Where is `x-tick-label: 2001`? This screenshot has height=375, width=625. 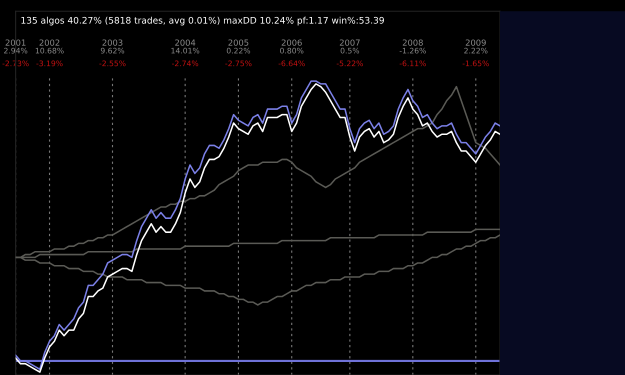
x-tick-label: 2001 is located at coordinates (16, 42).